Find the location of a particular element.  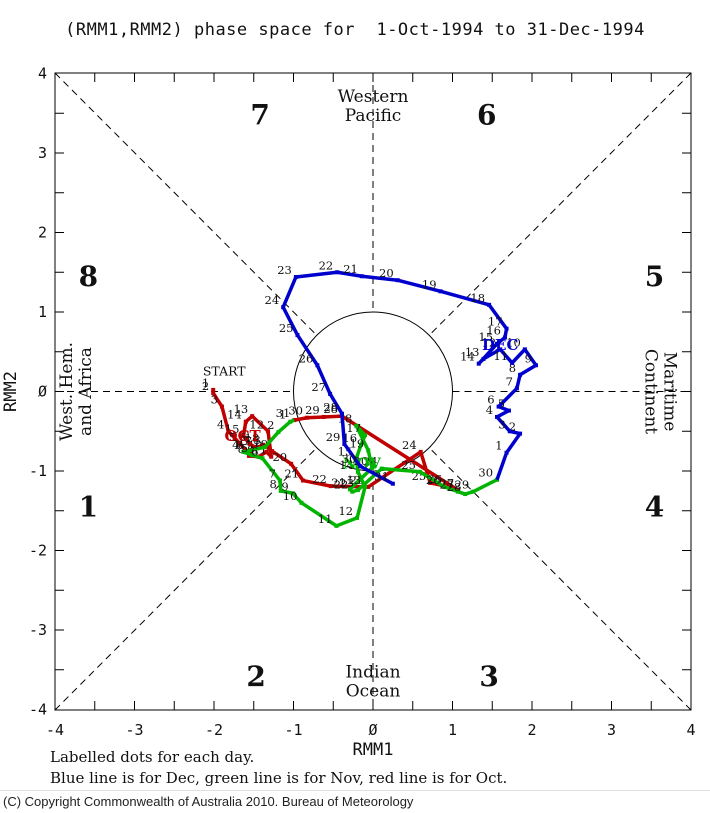

day-label: 1 is located at coordinates (205, 383).